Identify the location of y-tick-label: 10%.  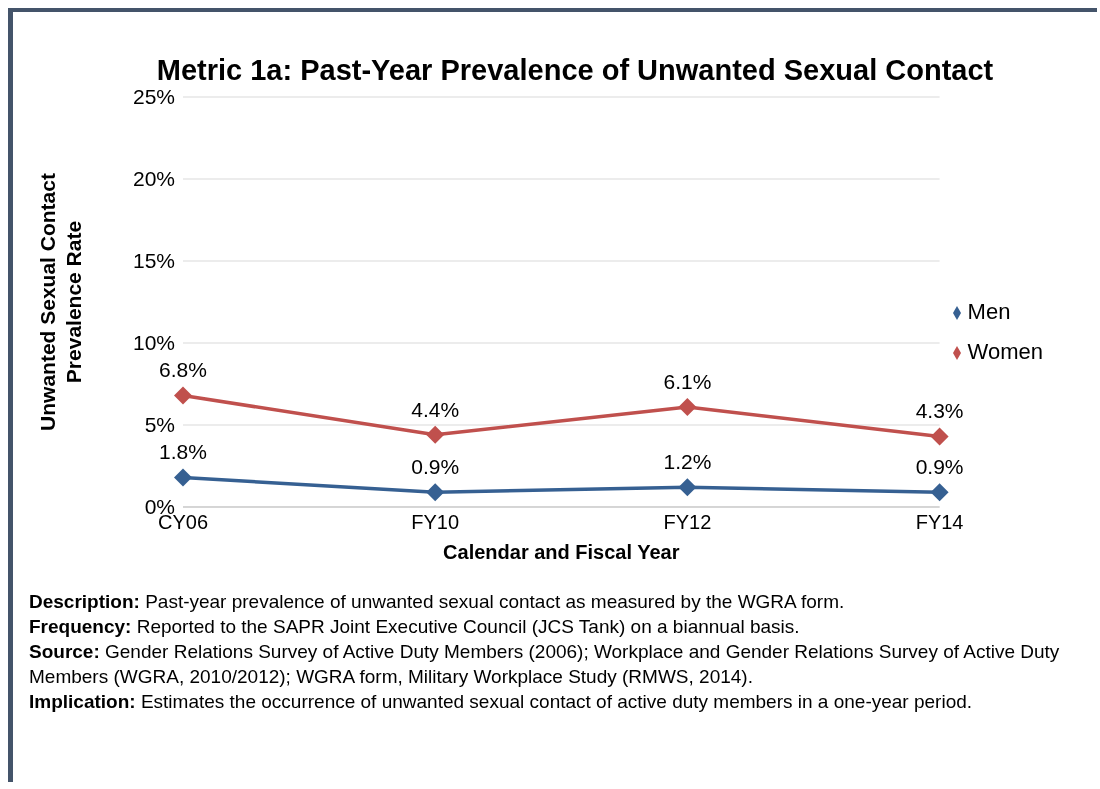
(153, 343).